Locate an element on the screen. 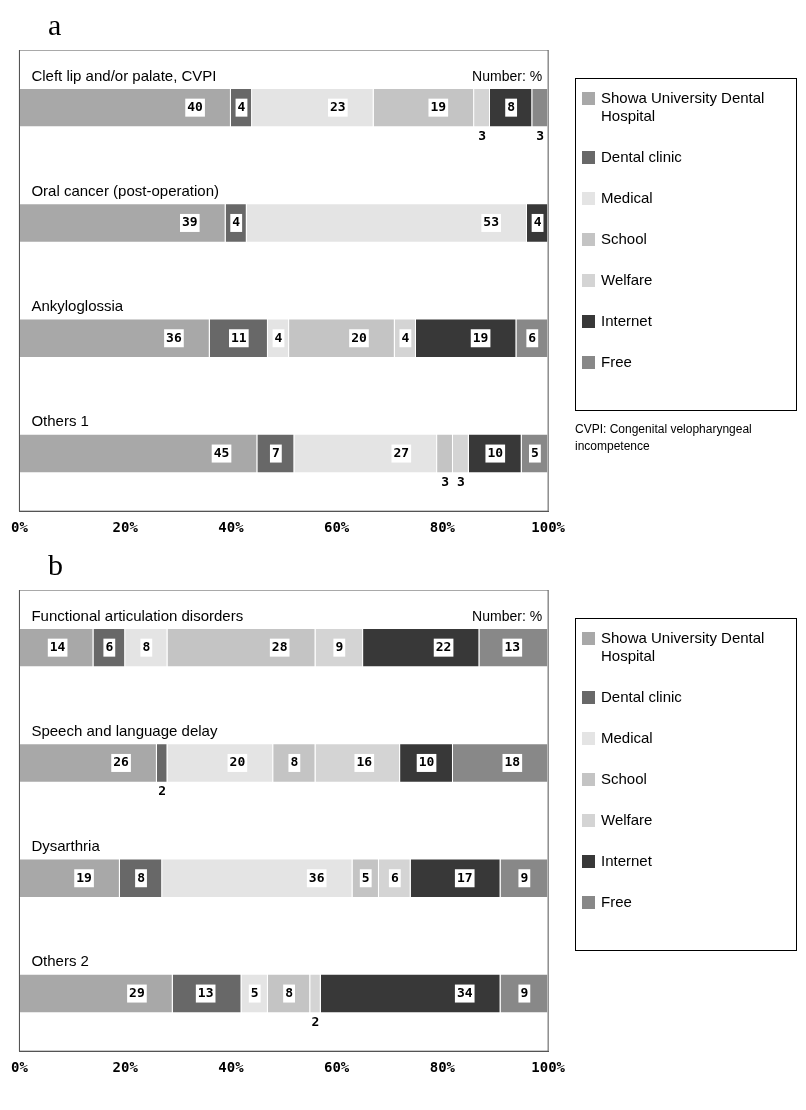  data-label: 17 is located at coordinates (464, 877).